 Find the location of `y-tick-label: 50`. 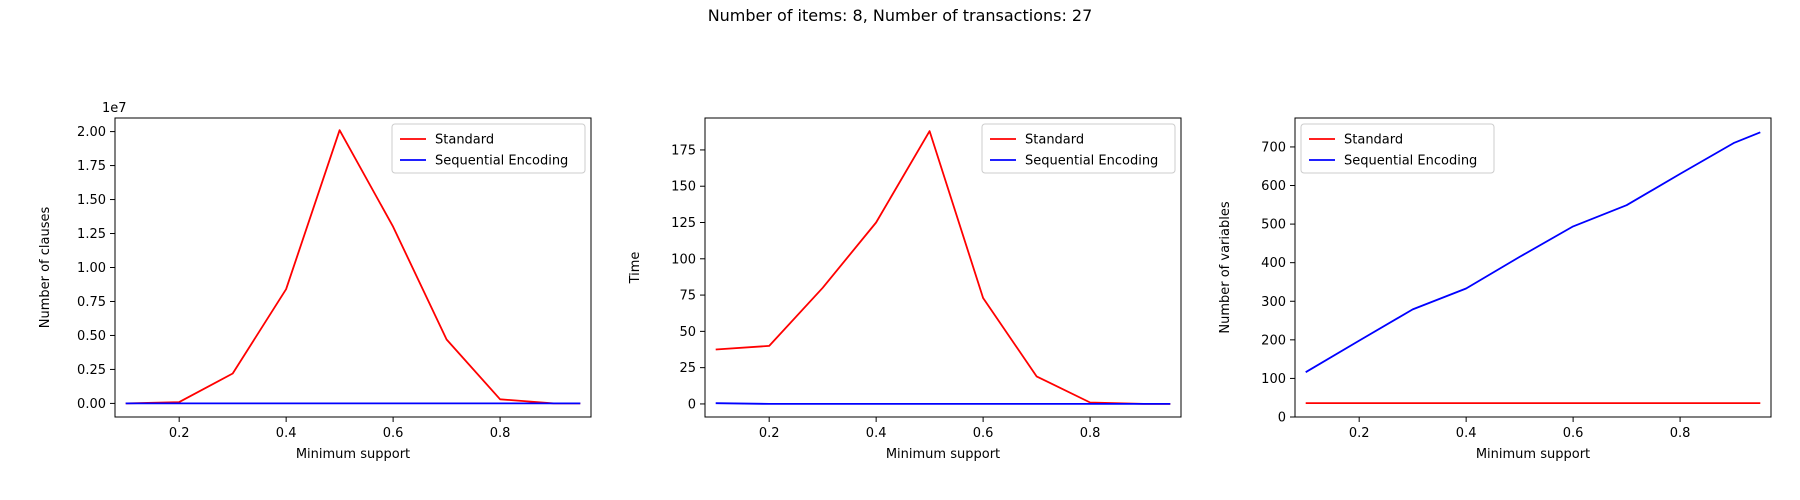

y-tick-label: 50 is located at coordinates (687, 332).